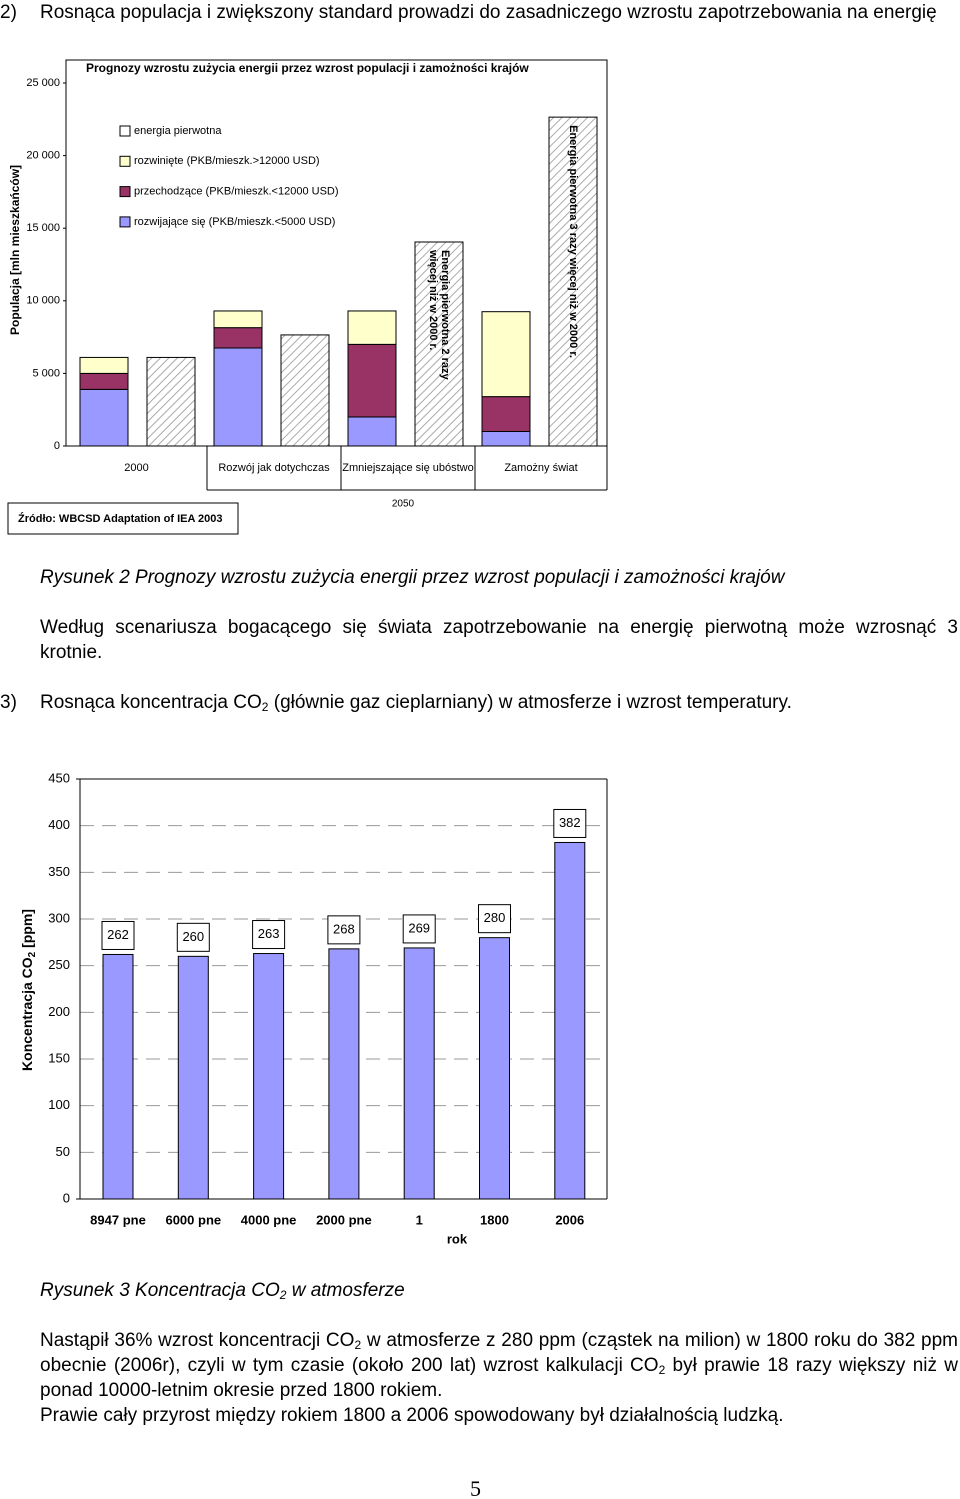 This screenshot has width=960, height=1499. I want to click on legend-label: rozwijające się (PKB/mieszk.<5000 USD), so click(234, 222).